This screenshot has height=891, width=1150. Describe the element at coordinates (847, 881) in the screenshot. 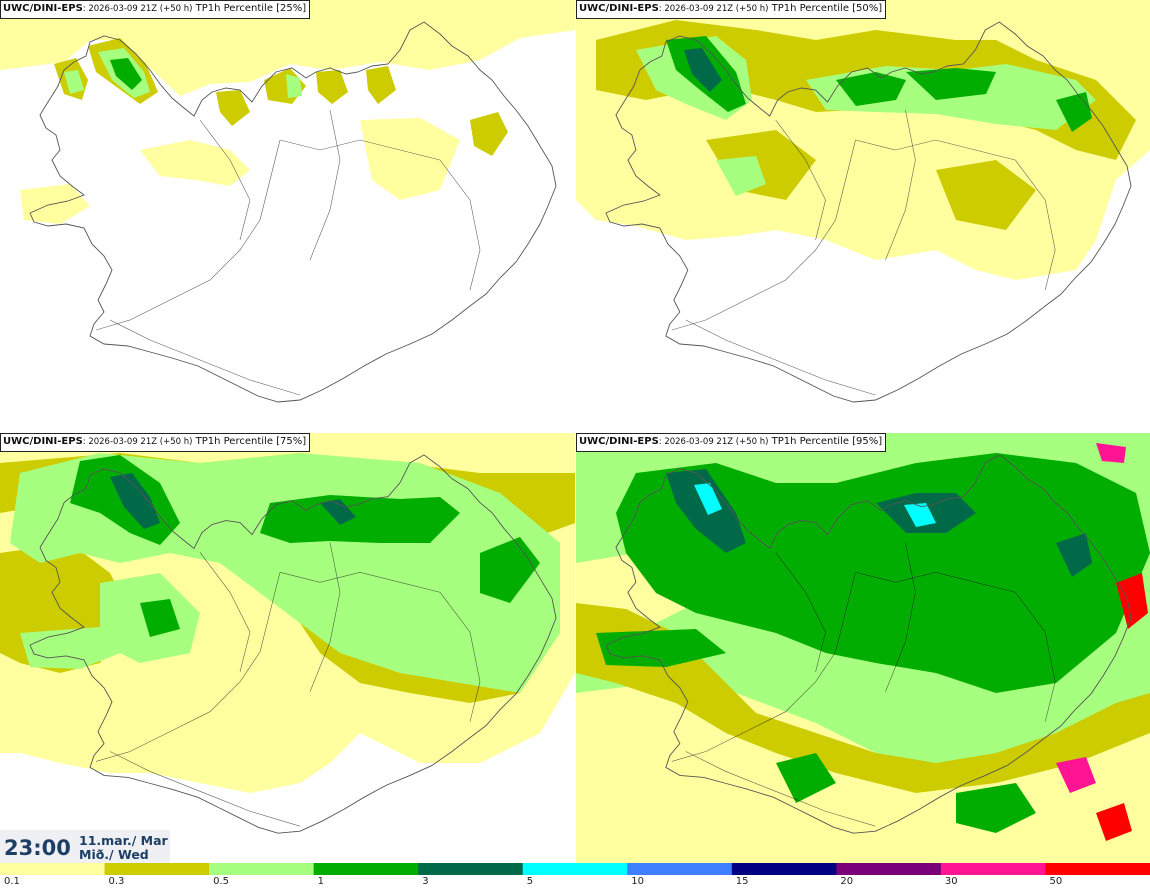

I see `legend-tick-label: 20` at that location.